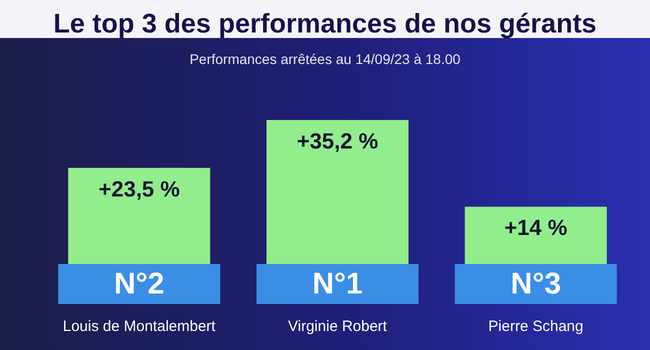 This screenshot has height=350, width=650. I want to click on text: N°3, so click(536, 284).